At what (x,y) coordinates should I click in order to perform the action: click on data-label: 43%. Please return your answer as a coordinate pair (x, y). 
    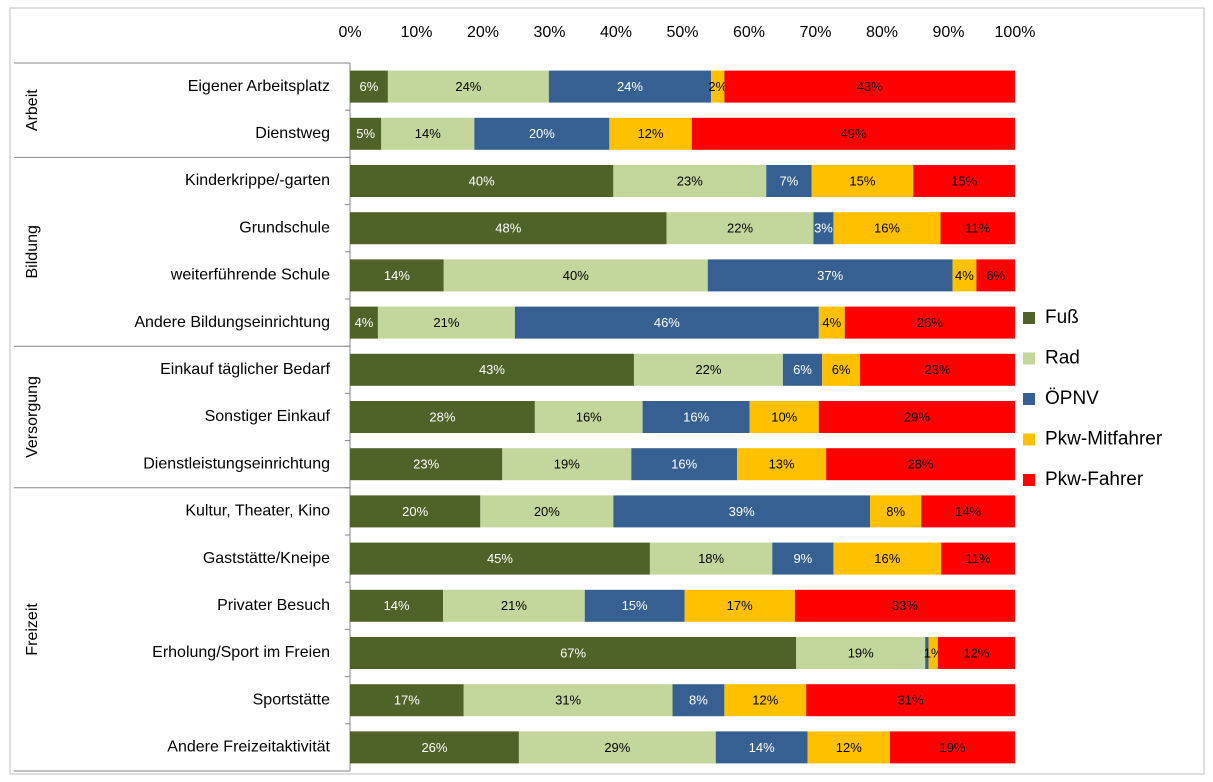
    Looking at the image, I should click on (870, 86).